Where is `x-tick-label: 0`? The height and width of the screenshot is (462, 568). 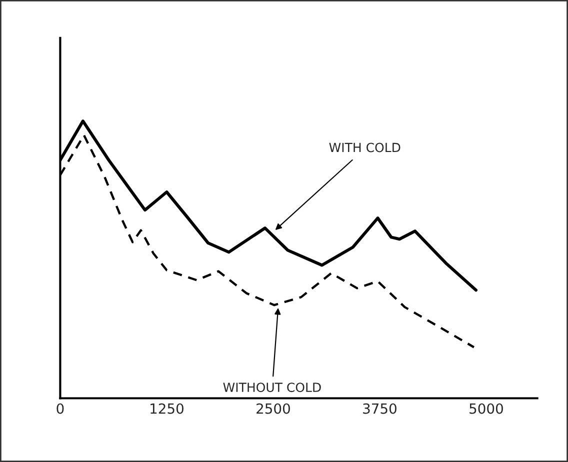
x-tick-label: 0 is located at coordinates (60, 408).